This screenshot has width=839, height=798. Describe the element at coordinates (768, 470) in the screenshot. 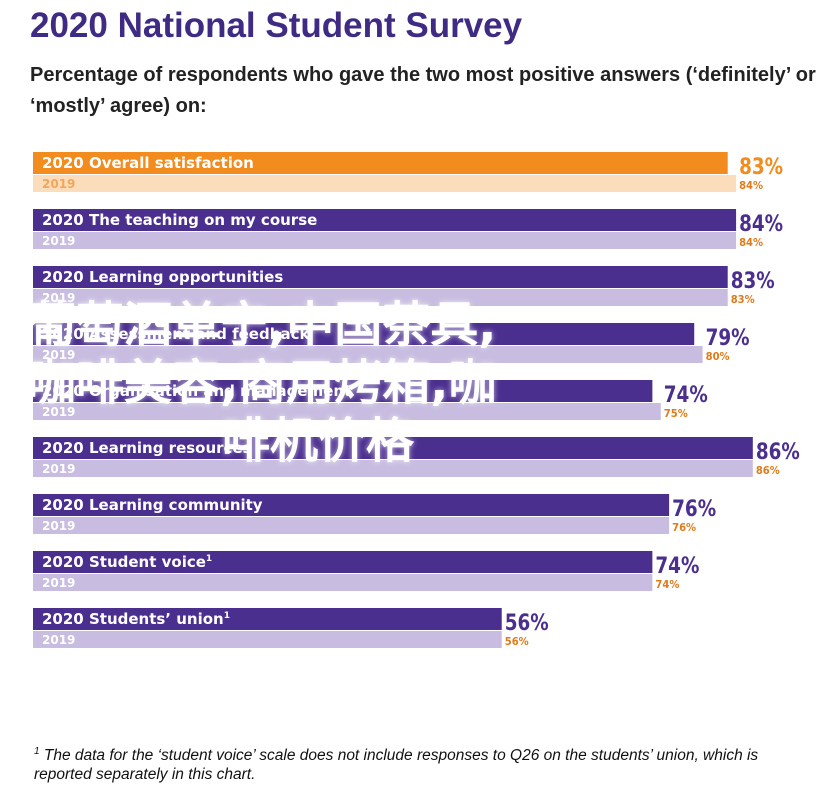

I see `value-label-2019: 86%` at that location.